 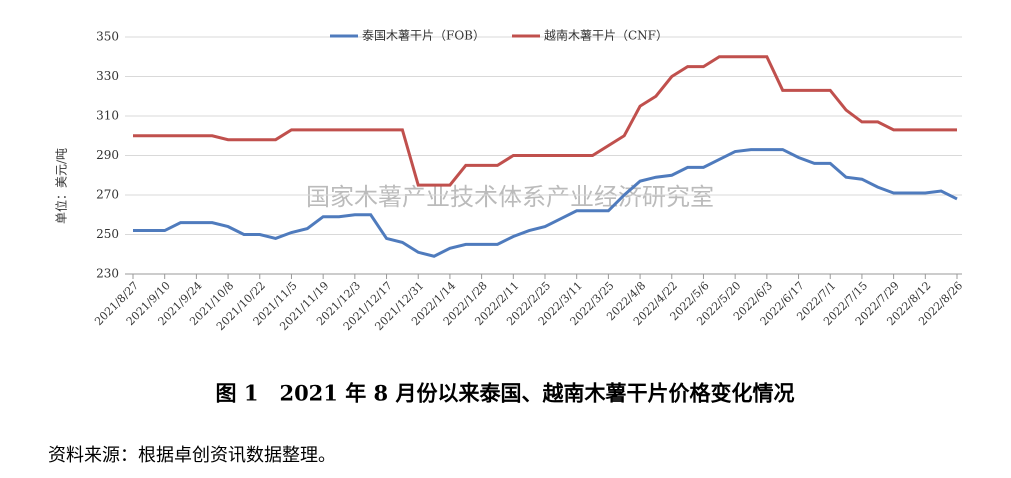 I want to click on legend-label: 越南木薯干片（CNF）, so click(x=606, y=35).